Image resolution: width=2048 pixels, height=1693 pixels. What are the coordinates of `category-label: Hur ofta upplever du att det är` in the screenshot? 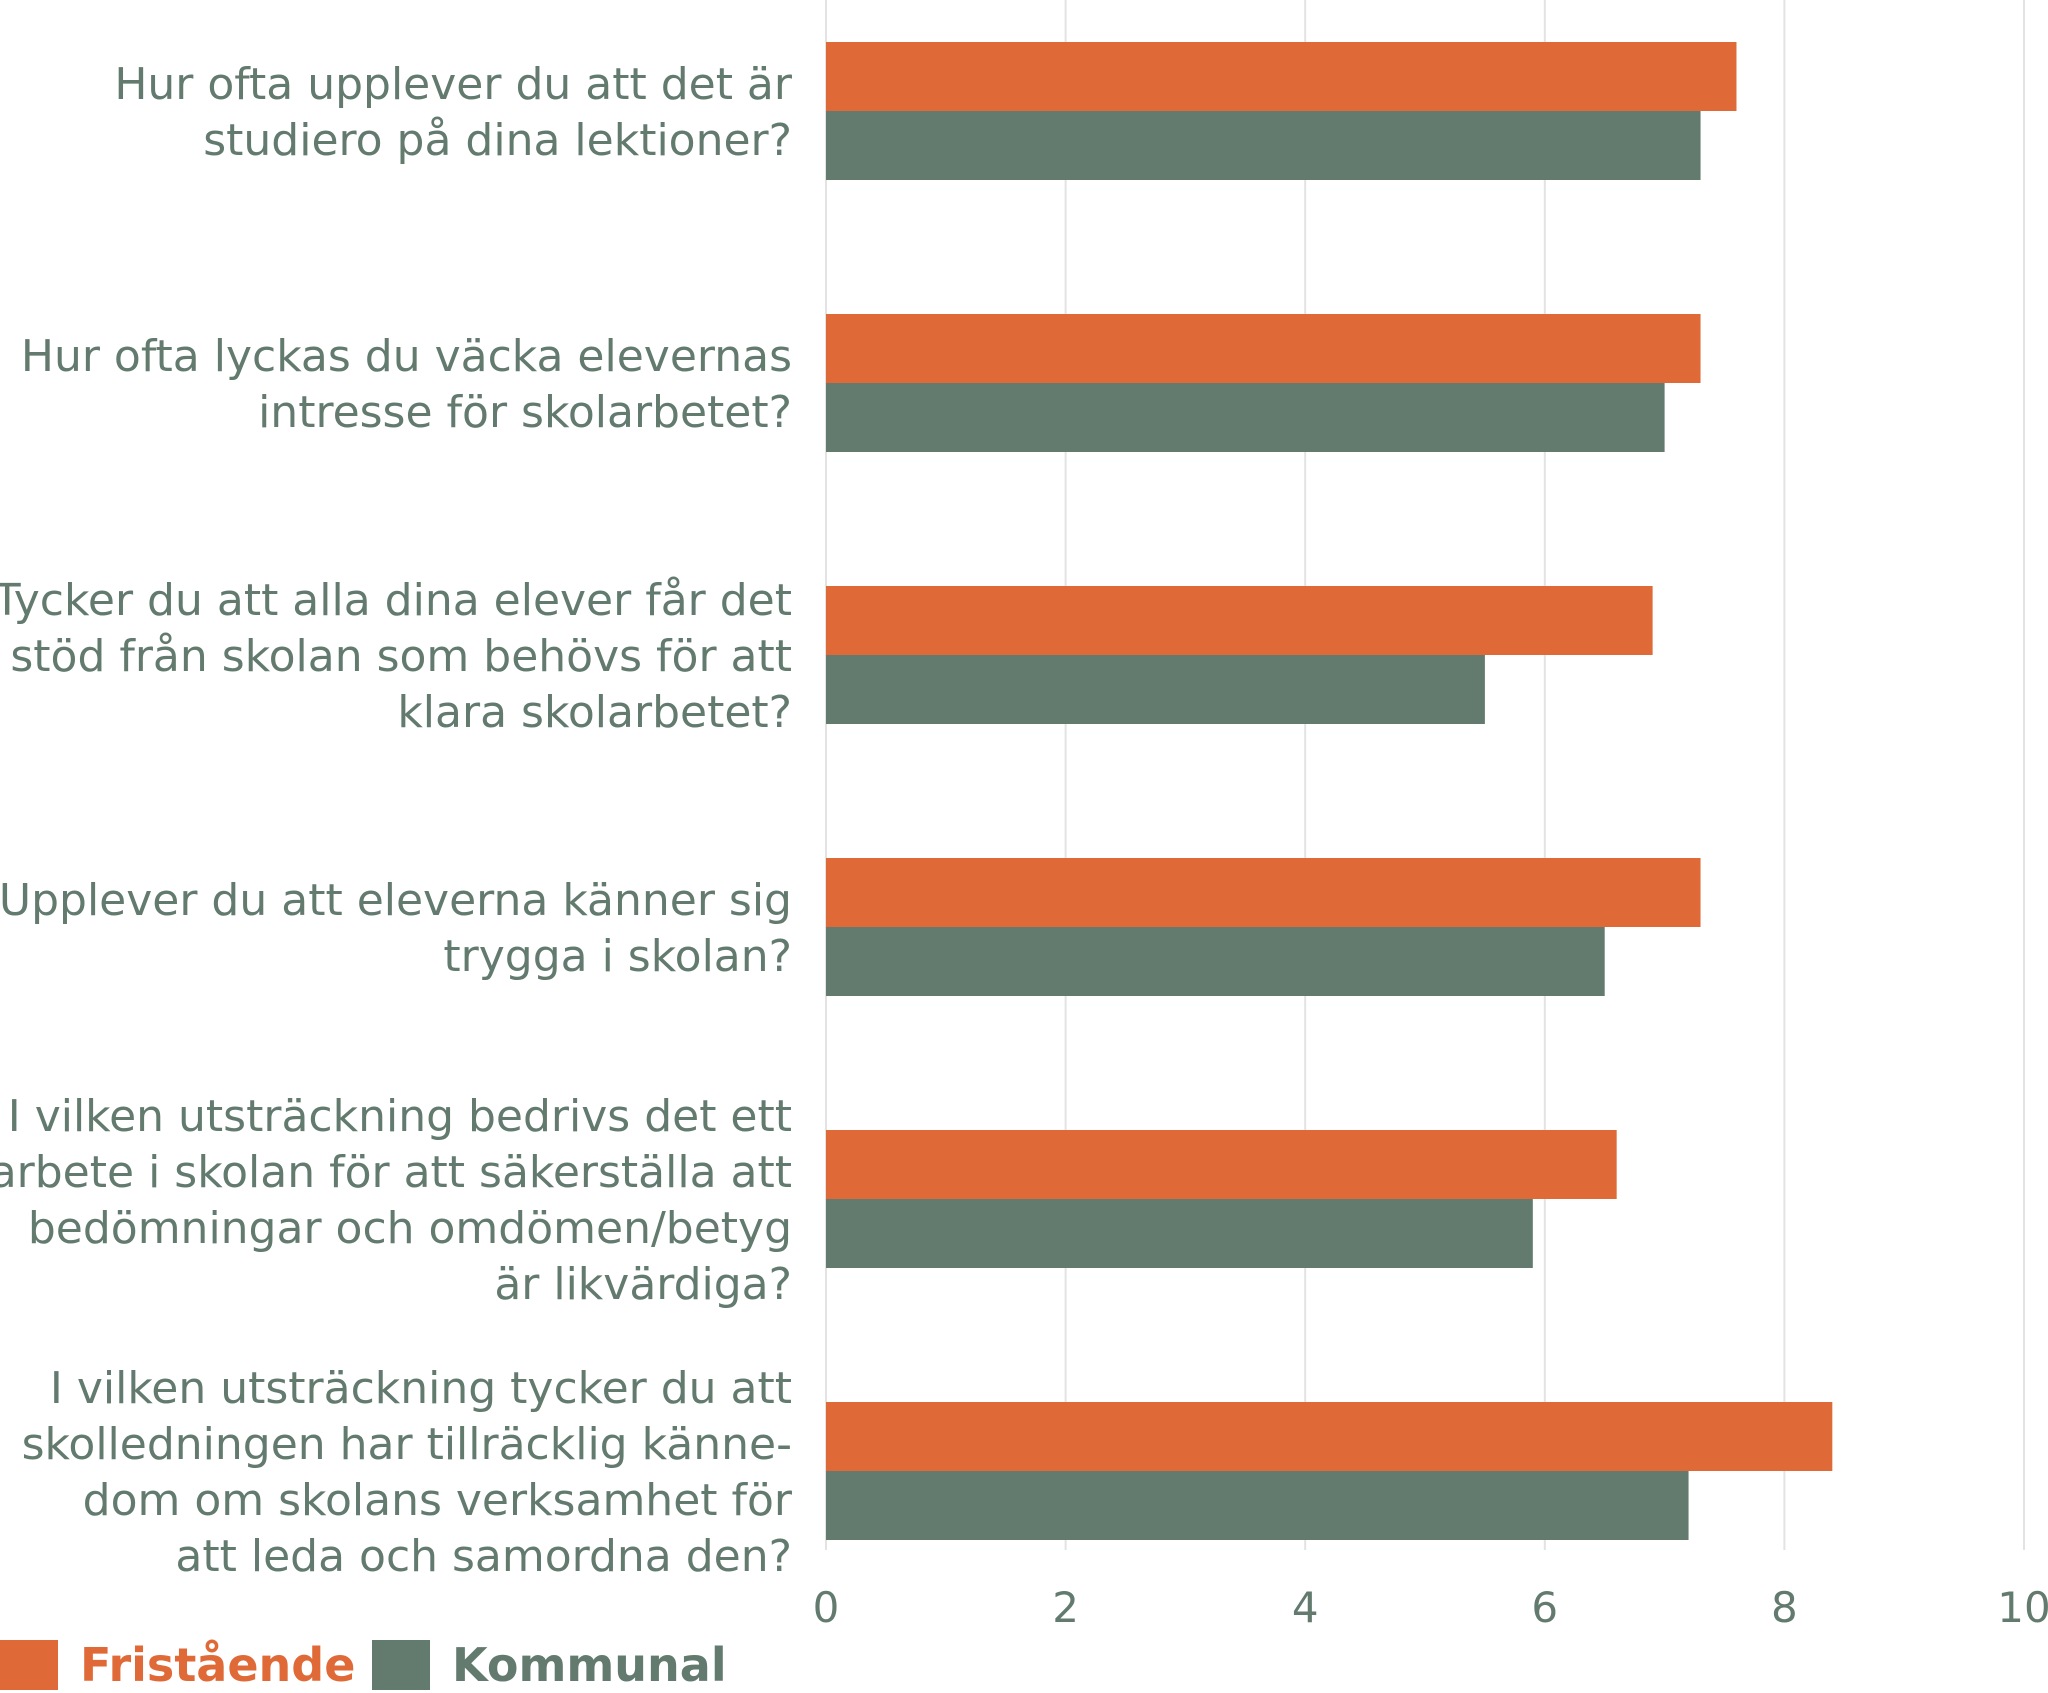 It's located at (453, 84).